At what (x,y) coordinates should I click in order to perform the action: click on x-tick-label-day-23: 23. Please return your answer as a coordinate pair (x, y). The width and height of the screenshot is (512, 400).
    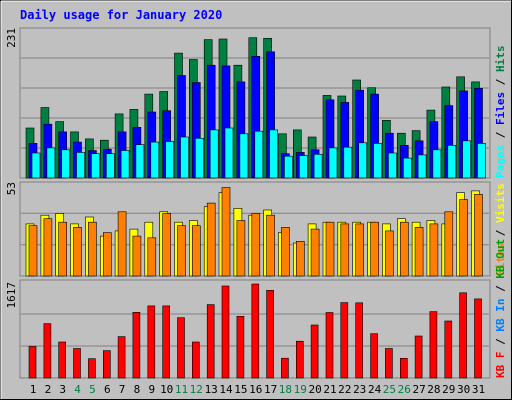
    Looking at the image, I should click on (359, 389).